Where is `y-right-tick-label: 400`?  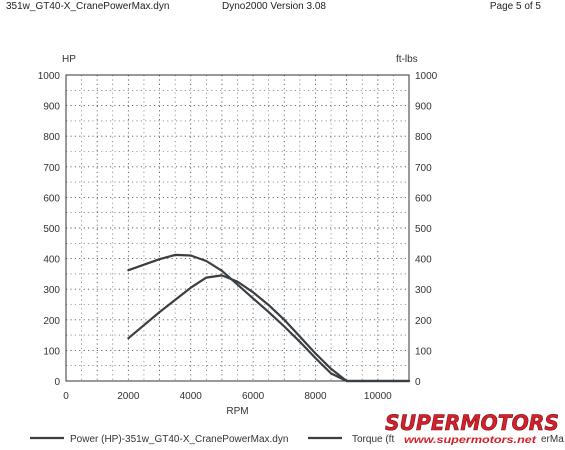 y-right-tick-label: 400 is located at coordinates (423, 260).